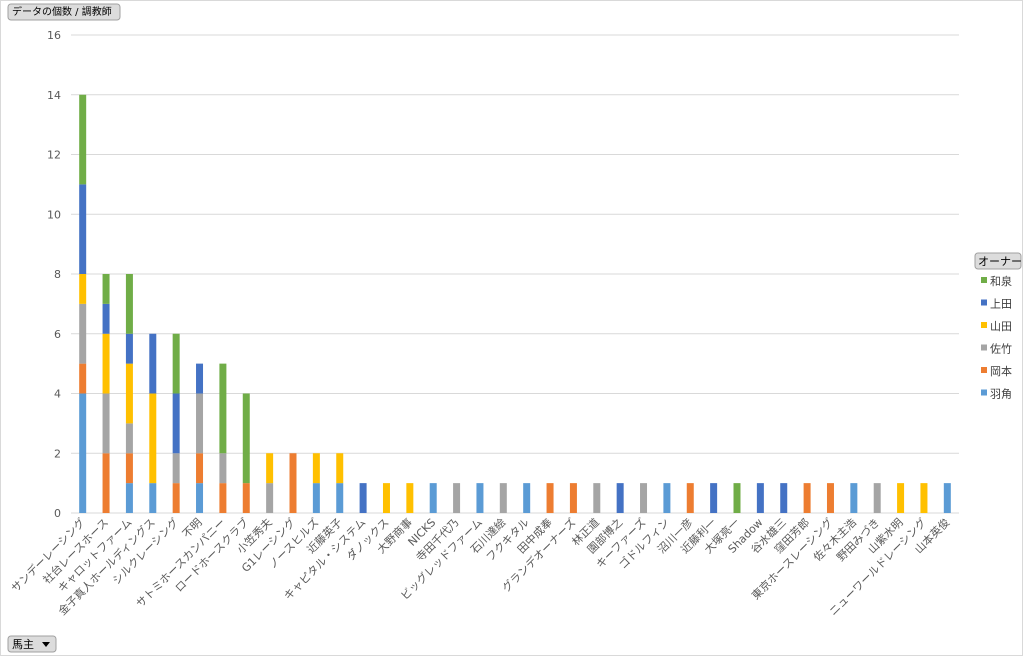 Image resolution: width=1024 pixels, height=660 pixels. I want to click on y-tick-label: 10, so click(54, 214).